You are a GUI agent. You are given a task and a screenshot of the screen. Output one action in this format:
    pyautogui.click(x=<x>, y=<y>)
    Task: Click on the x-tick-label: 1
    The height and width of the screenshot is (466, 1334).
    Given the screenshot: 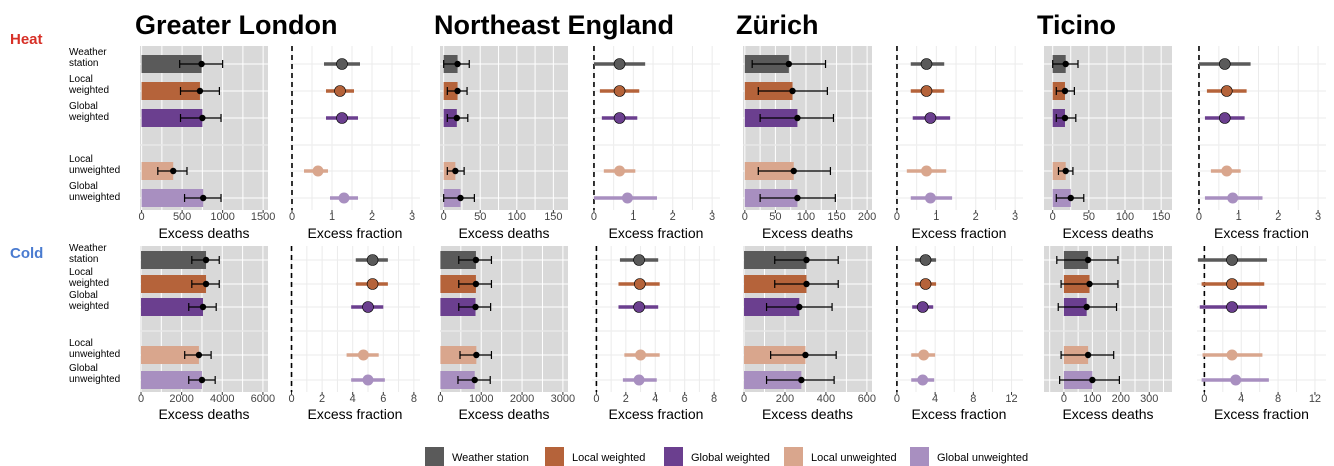 What is the action you would take?
    pyautogui.click(x=633, y=217)
    